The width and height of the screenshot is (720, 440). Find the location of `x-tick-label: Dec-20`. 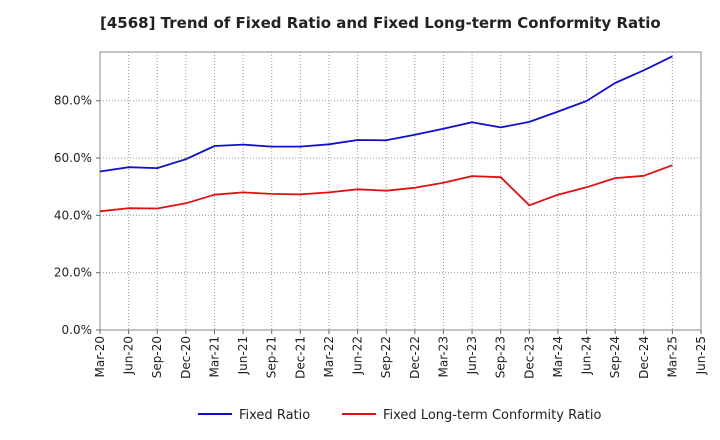

x-tick-label: Dec-20 is located at coordinates (186, 357).